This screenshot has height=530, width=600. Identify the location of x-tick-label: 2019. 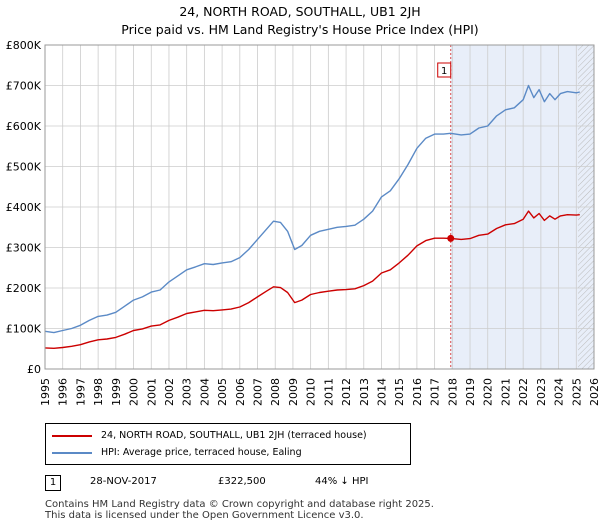
(470, 392).